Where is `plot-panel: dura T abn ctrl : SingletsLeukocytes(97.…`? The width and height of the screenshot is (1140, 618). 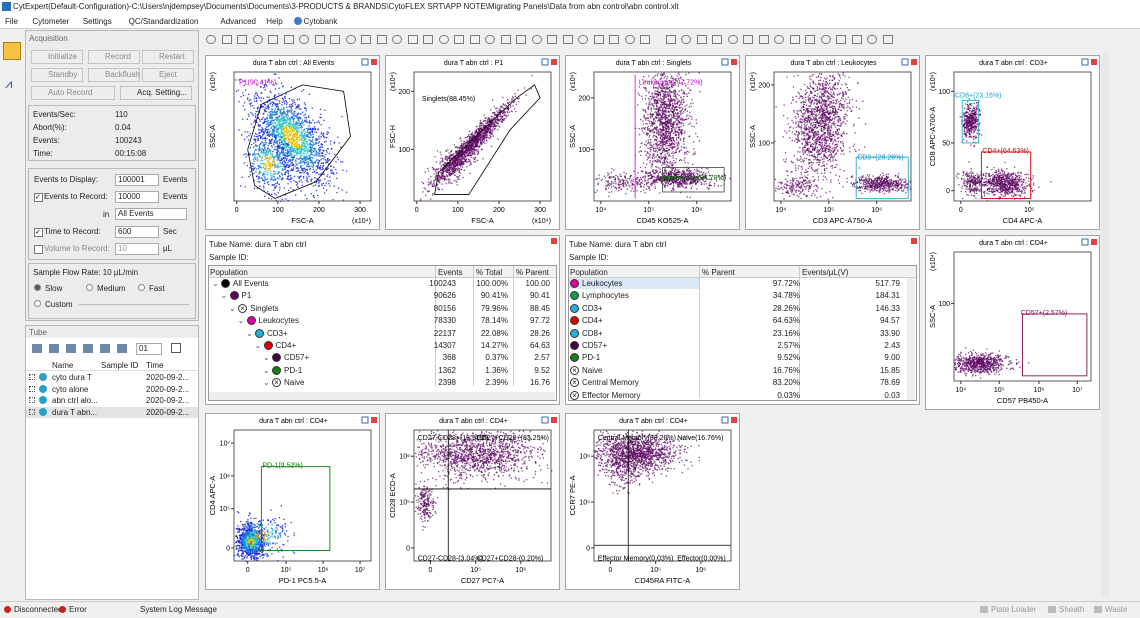
plot-panel: dura T abn ctrl : SingletsLeukocytes(97.… is located at coordinates (652, 142).